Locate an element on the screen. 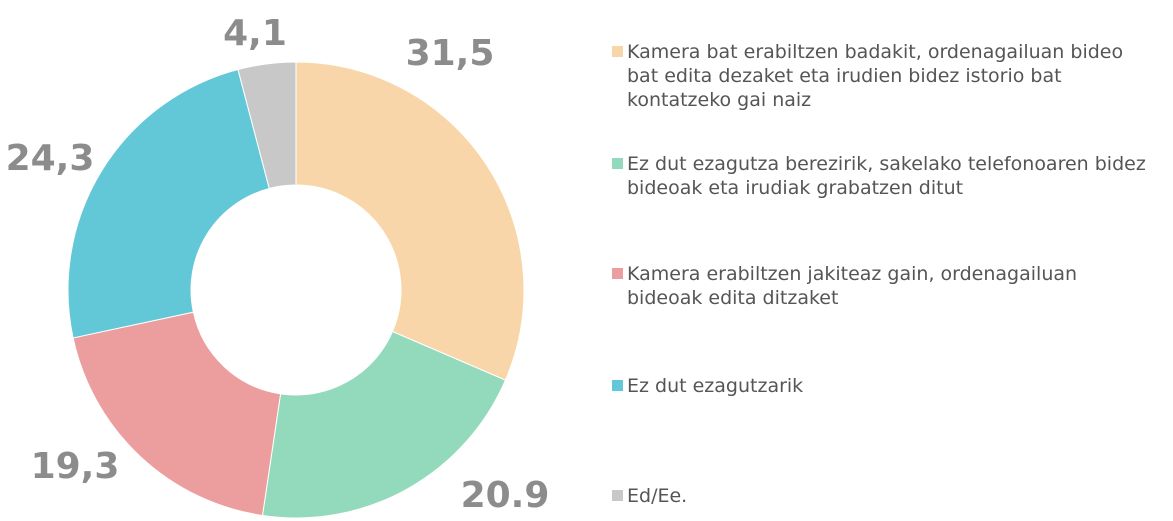  value-label: 4,1 is located at coordinates (255, 33).